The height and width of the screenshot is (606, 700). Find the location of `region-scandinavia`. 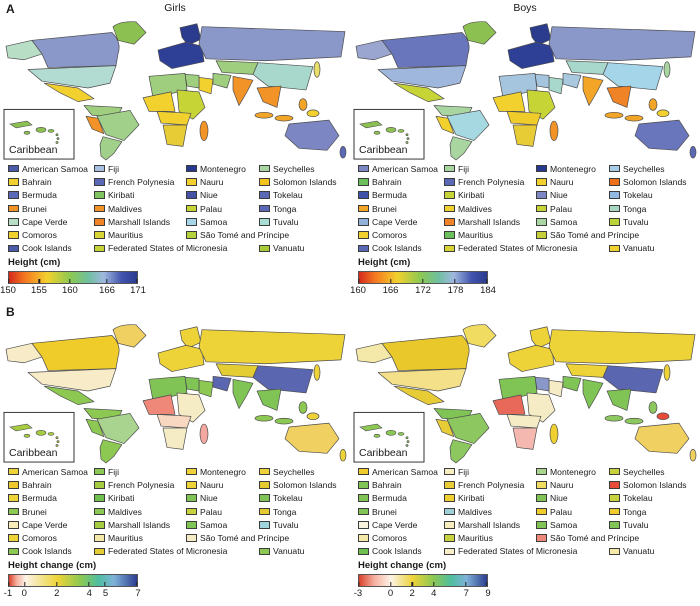

region-scandinavia is located at coordinates (540, 34).